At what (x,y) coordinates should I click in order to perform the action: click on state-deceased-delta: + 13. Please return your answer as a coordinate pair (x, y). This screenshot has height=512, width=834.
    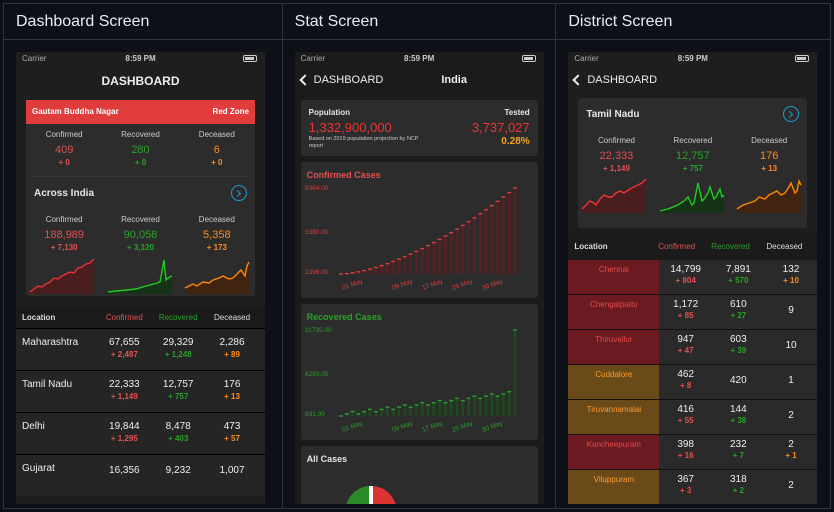
    Looking at the image, I should click on (769, 168).